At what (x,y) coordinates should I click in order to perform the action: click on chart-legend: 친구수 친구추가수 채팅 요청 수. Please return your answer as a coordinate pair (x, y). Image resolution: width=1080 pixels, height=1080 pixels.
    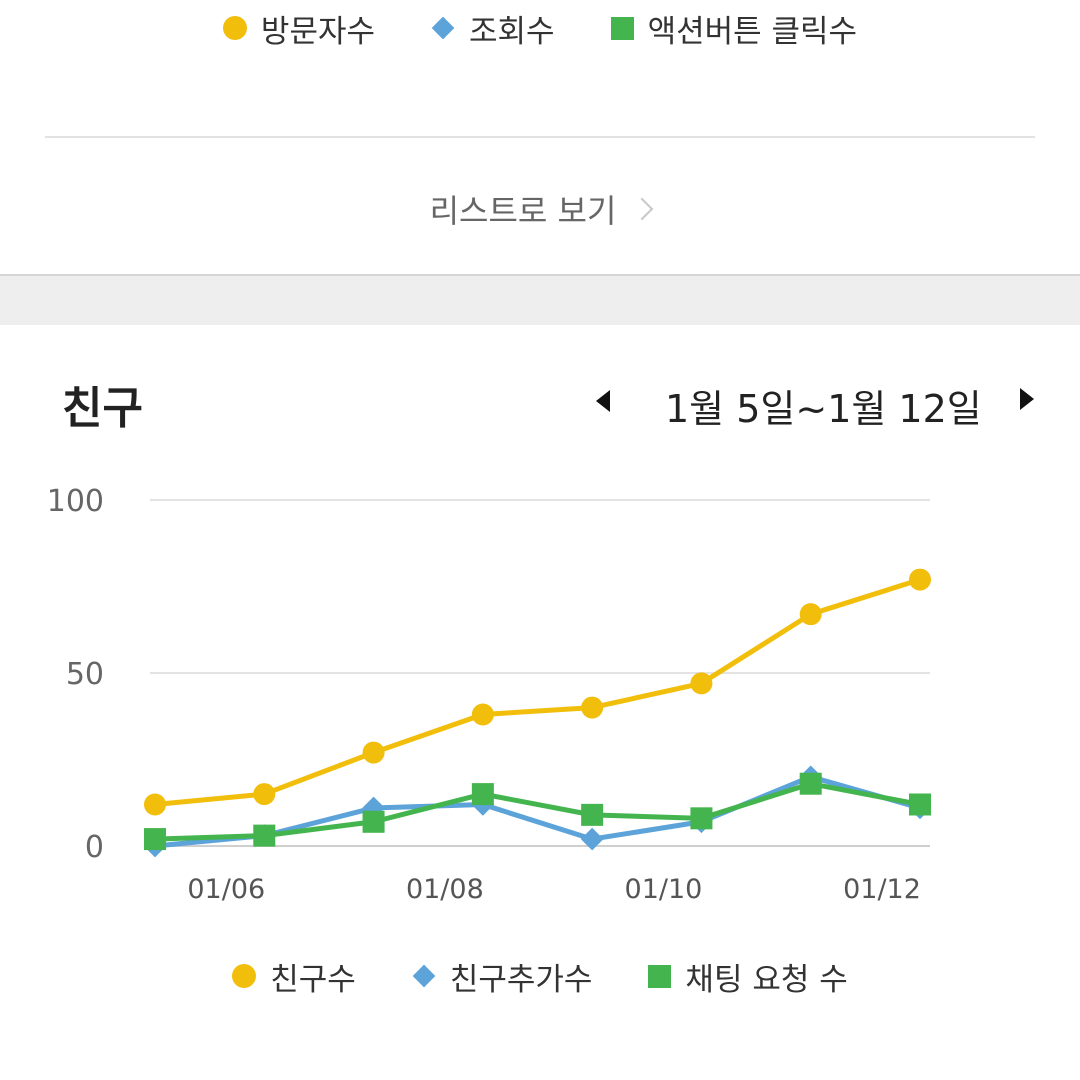
    Looking at the image, I should click on (540, 976).